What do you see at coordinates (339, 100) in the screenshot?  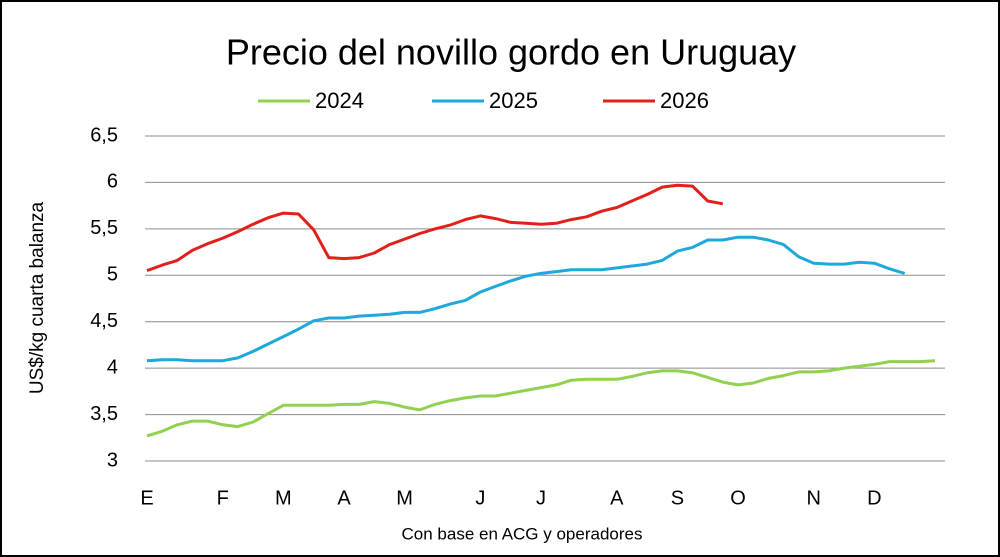 I see `legend-label: 2024` at bounding box center [339, 100].